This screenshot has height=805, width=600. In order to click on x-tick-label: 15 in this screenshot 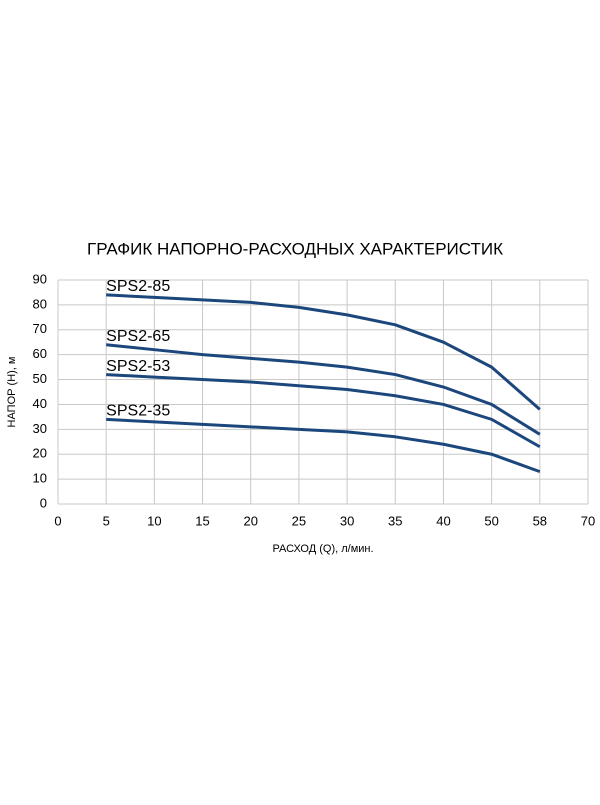, I will do `click(202, 520)`.